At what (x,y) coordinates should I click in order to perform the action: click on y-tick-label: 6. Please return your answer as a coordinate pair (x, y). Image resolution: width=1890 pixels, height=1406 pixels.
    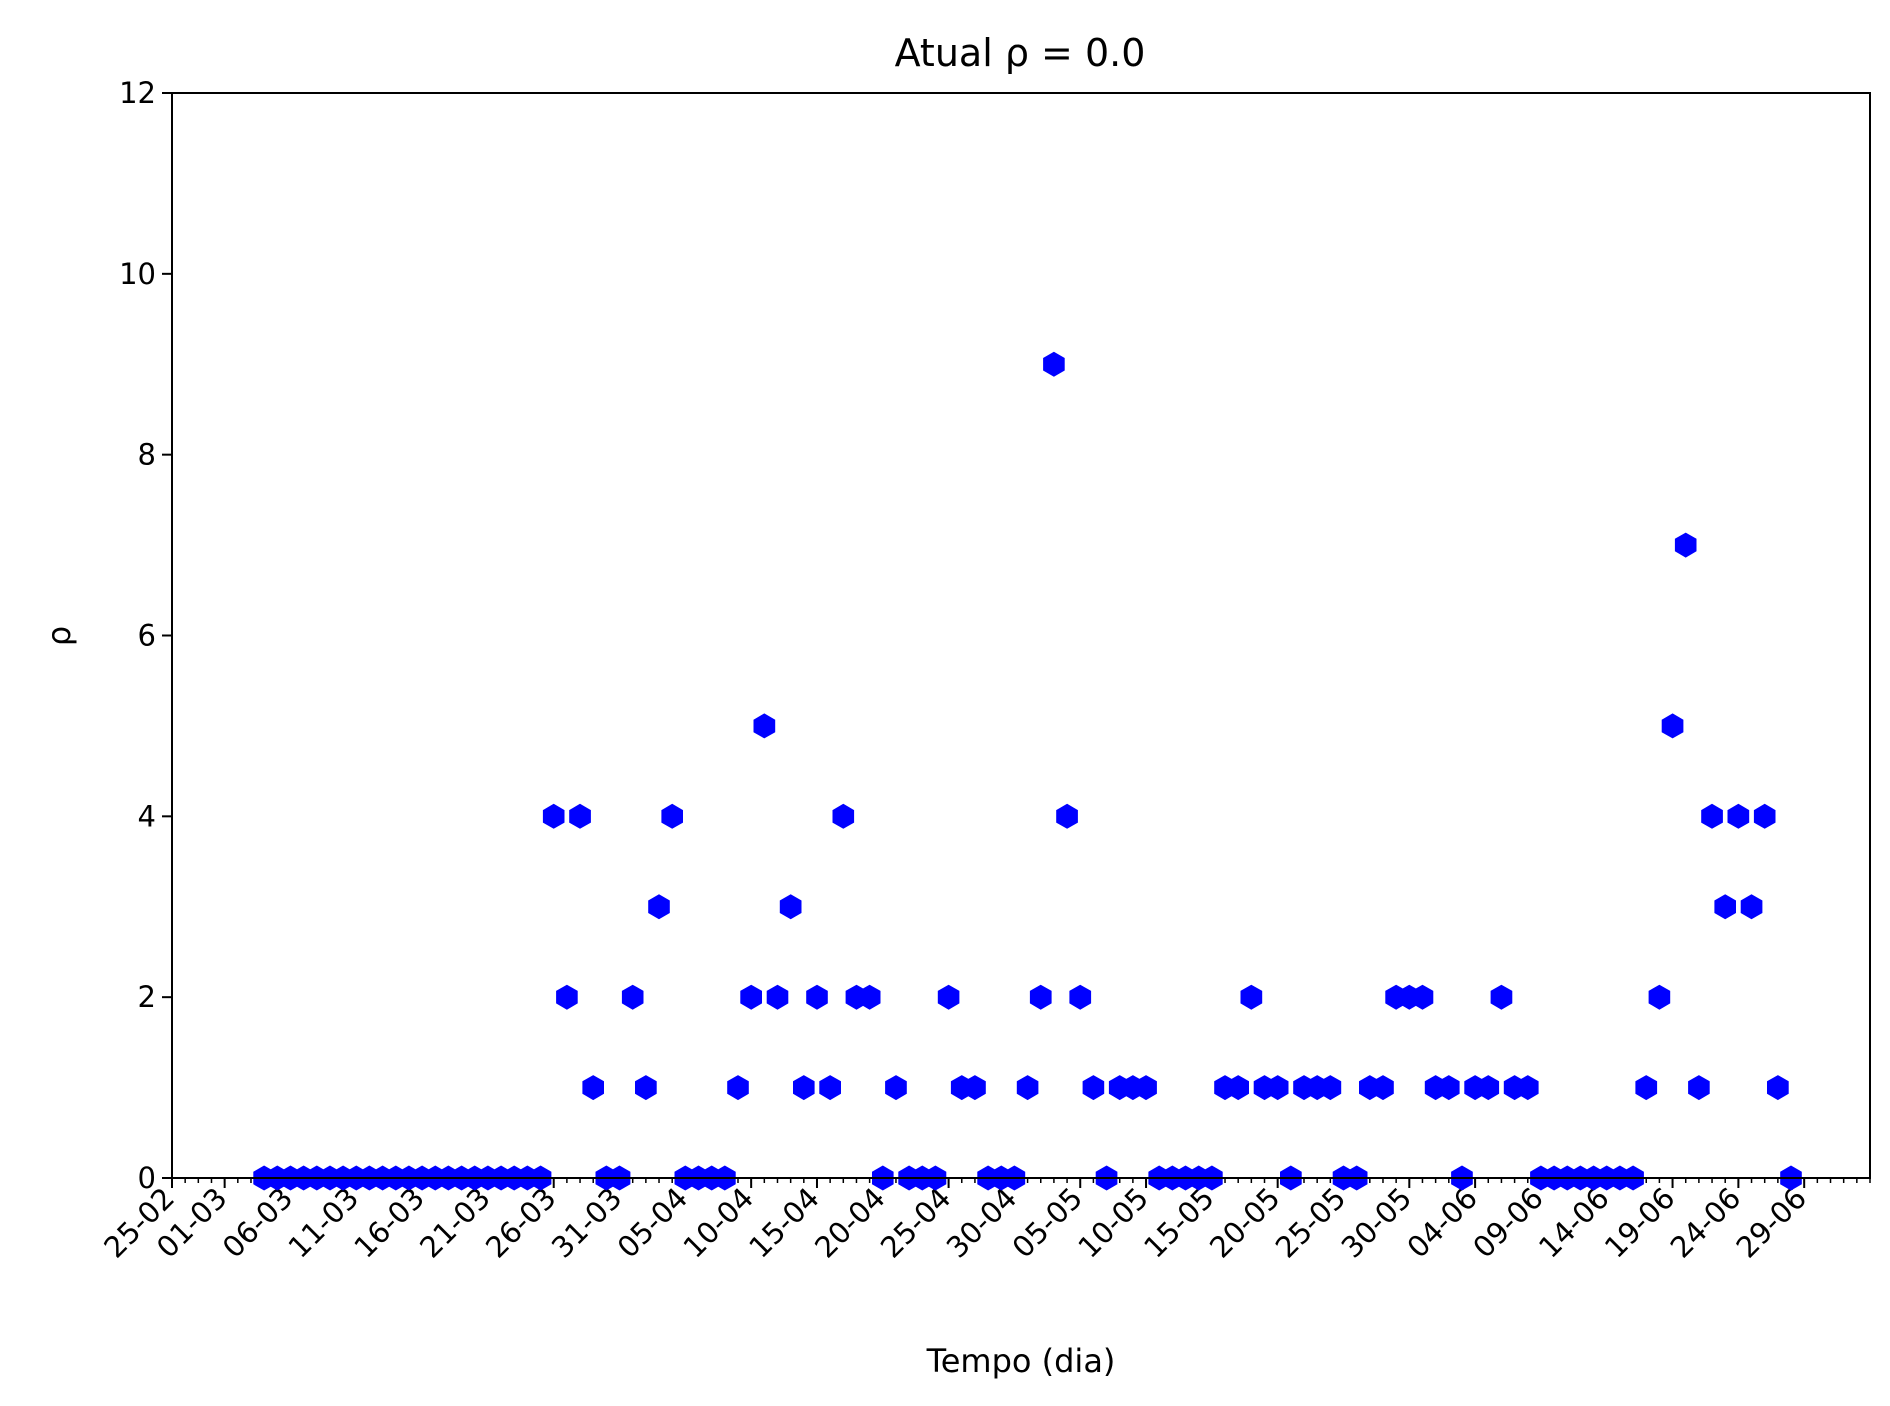
    Looking at the image, I should click on (147, 636).